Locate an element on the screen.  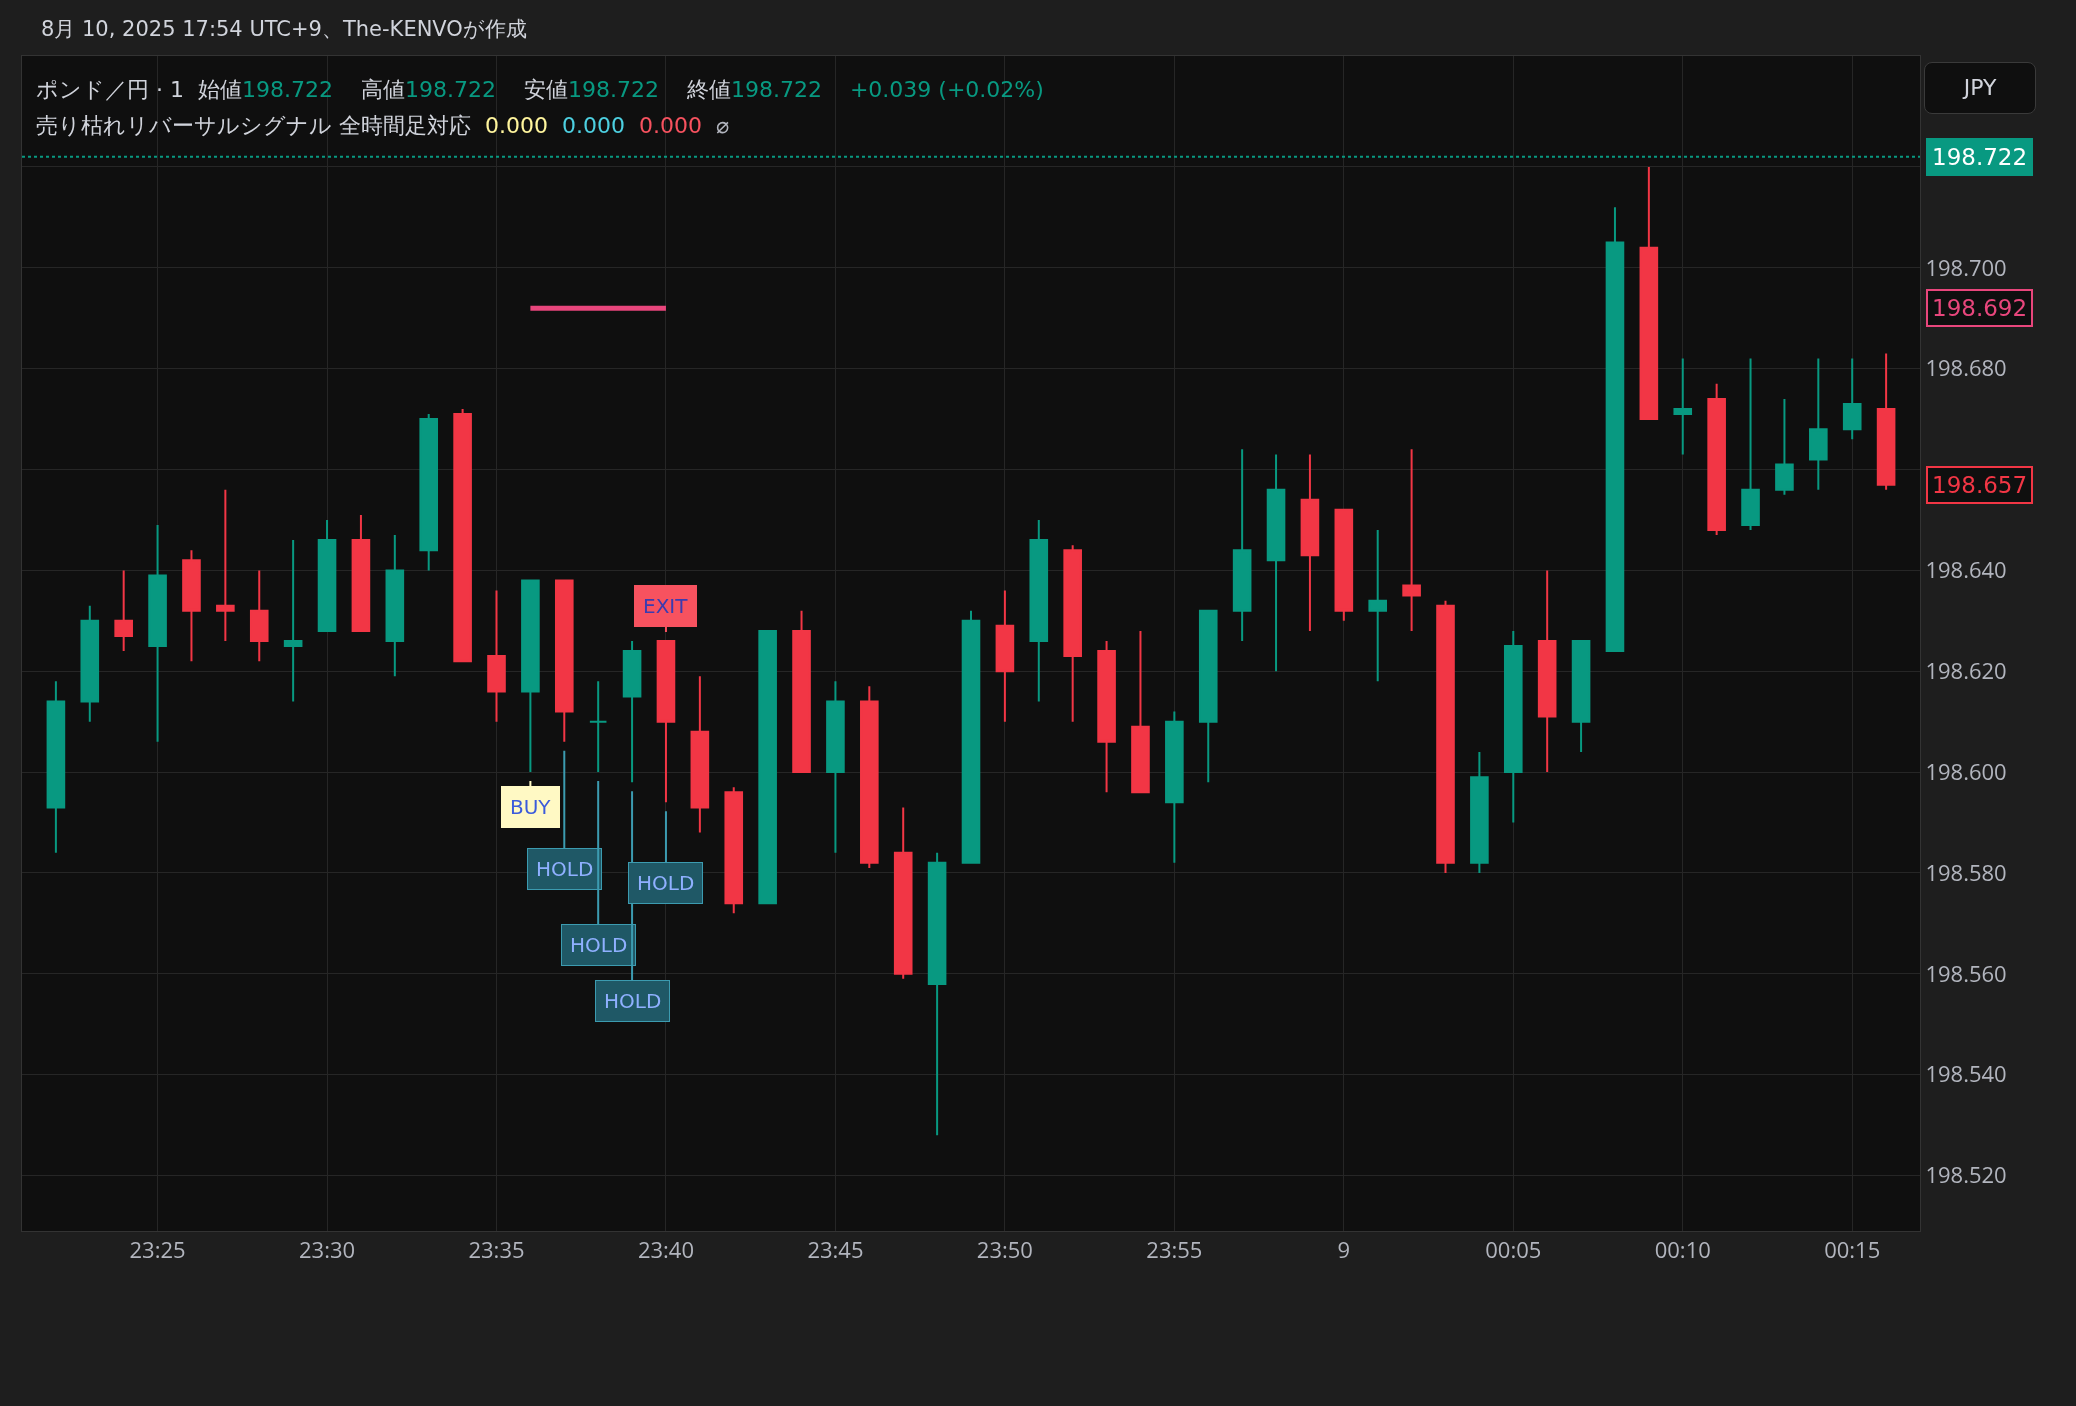
x-tick-label: 23:50 is located at coordinates (1004, 1249).